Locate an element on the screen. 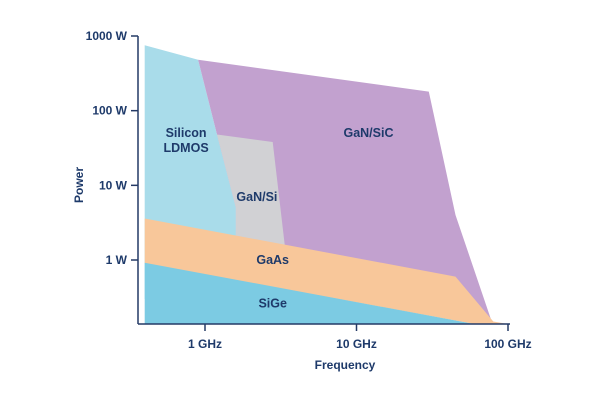 This screenshot has height=400, width=600. region-label-gan-si: GaN/Si is located at coordinates (256, 197).